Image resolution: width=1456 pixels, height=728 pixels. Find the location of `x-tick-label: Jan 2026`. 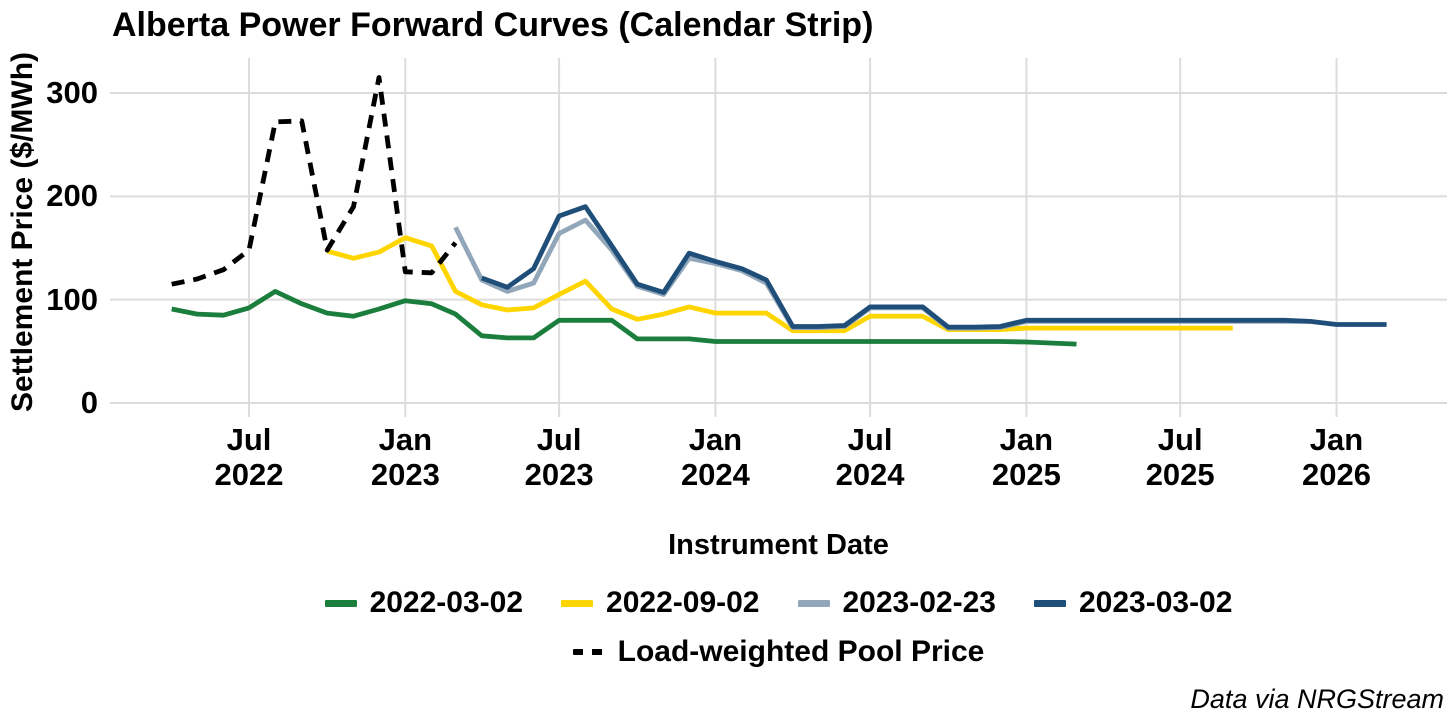

x-tick-label: Jan 2026 is located at coordinates (1336, 457).